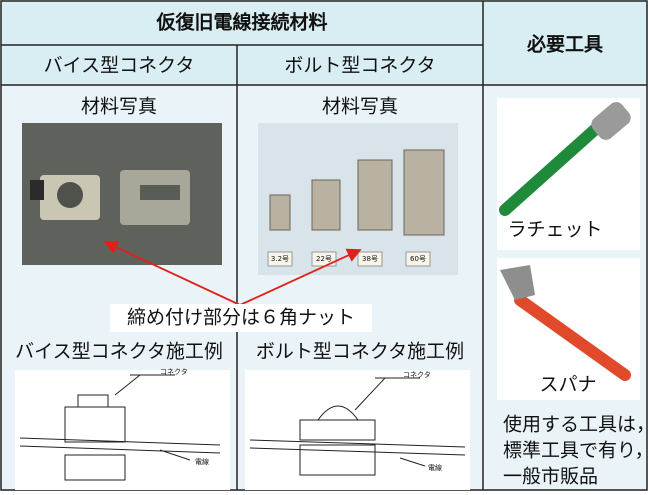 The height and width of the screenshot is (495, 648). I want to click on callout: 締め付け部分は６角ナット, so click(241, 318).